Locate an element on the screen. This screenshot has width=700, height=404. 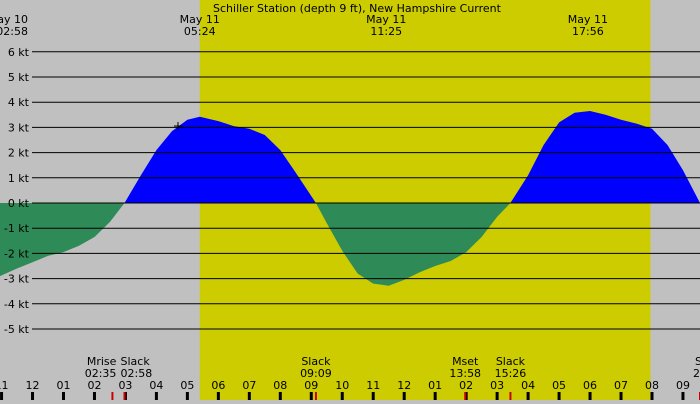
y-tick-label: -4 kt is located at coordinates (17, 304).